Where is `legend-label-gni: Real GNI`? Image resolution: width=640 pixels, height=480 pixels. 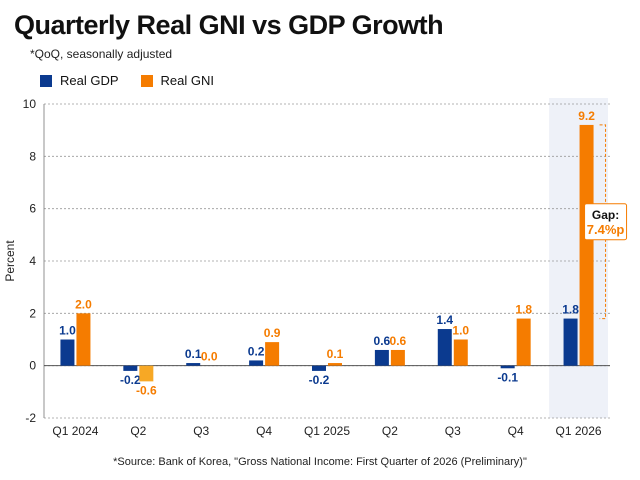
legend-label-gni: Real GNI is located at coordinates (187, 80).